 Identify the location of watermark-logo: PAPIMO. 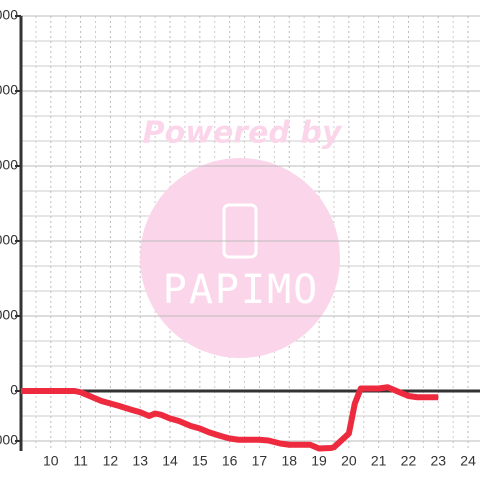
(241, 290).